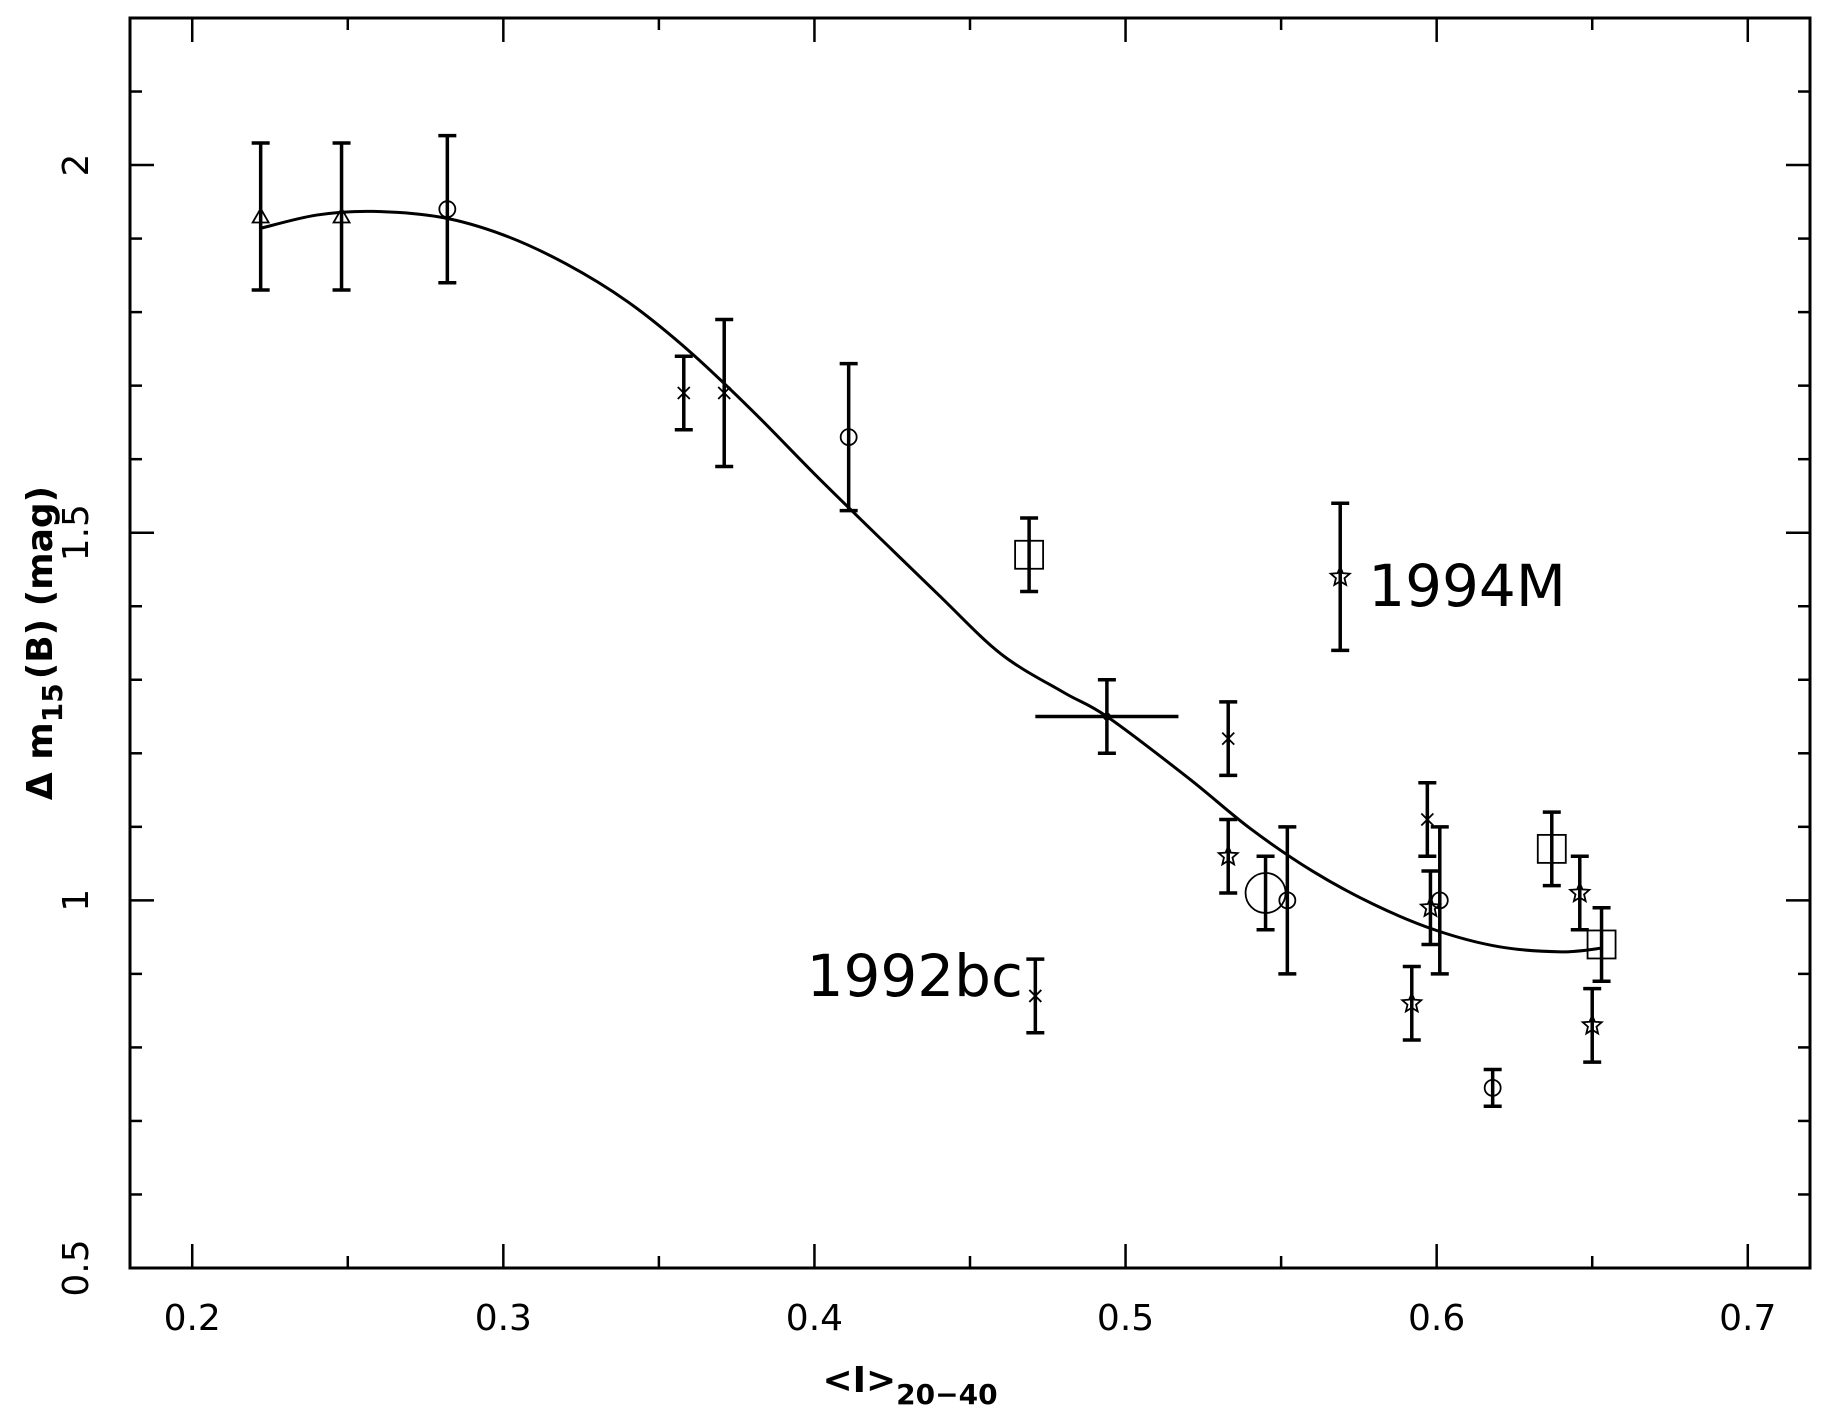 The width and height of the screenshot is (1825, 1419). What do you see at coordinates (1186, 781) in the screenshot?
I see `annotations: 1994M 1992bc` at bounding box center [1186, 781].